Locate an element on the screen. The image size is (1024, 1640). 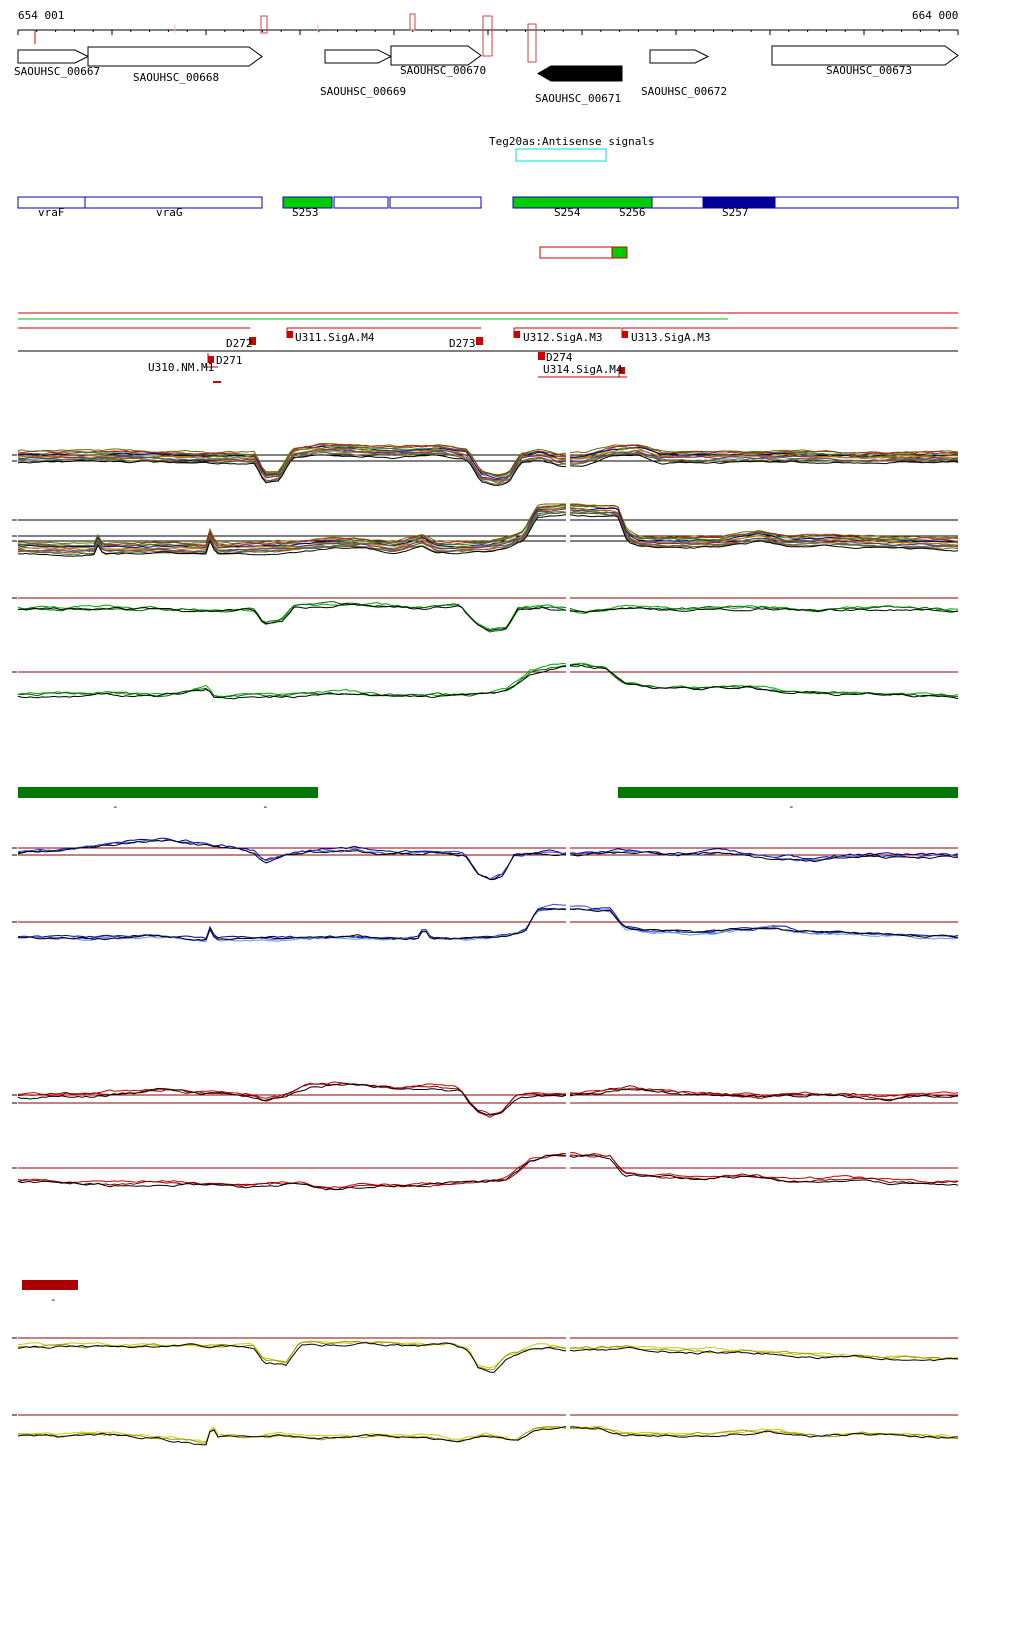
signal-trace-red-lower is located at coordinates (488, 1172).